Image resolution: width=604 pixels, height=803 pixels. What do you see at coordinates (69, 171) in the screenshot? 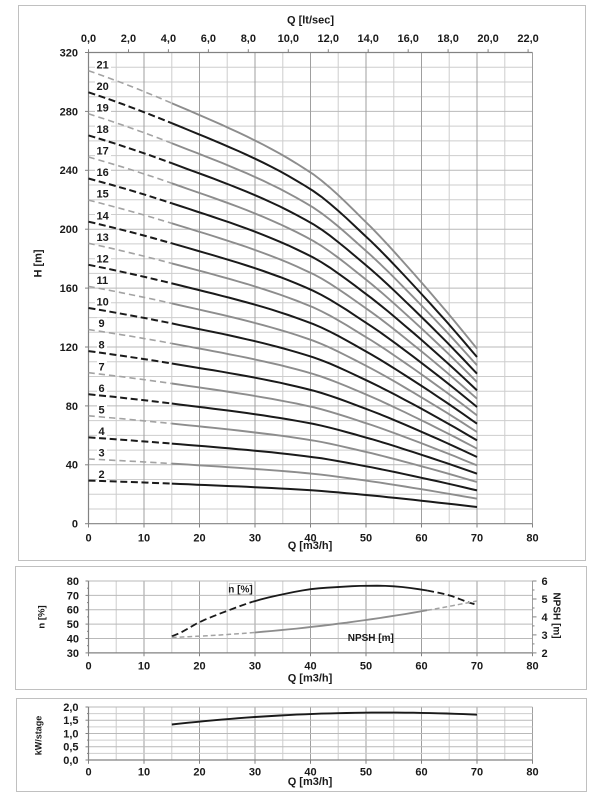
I see `svg-text: 240` at bounding box center [69, 171].